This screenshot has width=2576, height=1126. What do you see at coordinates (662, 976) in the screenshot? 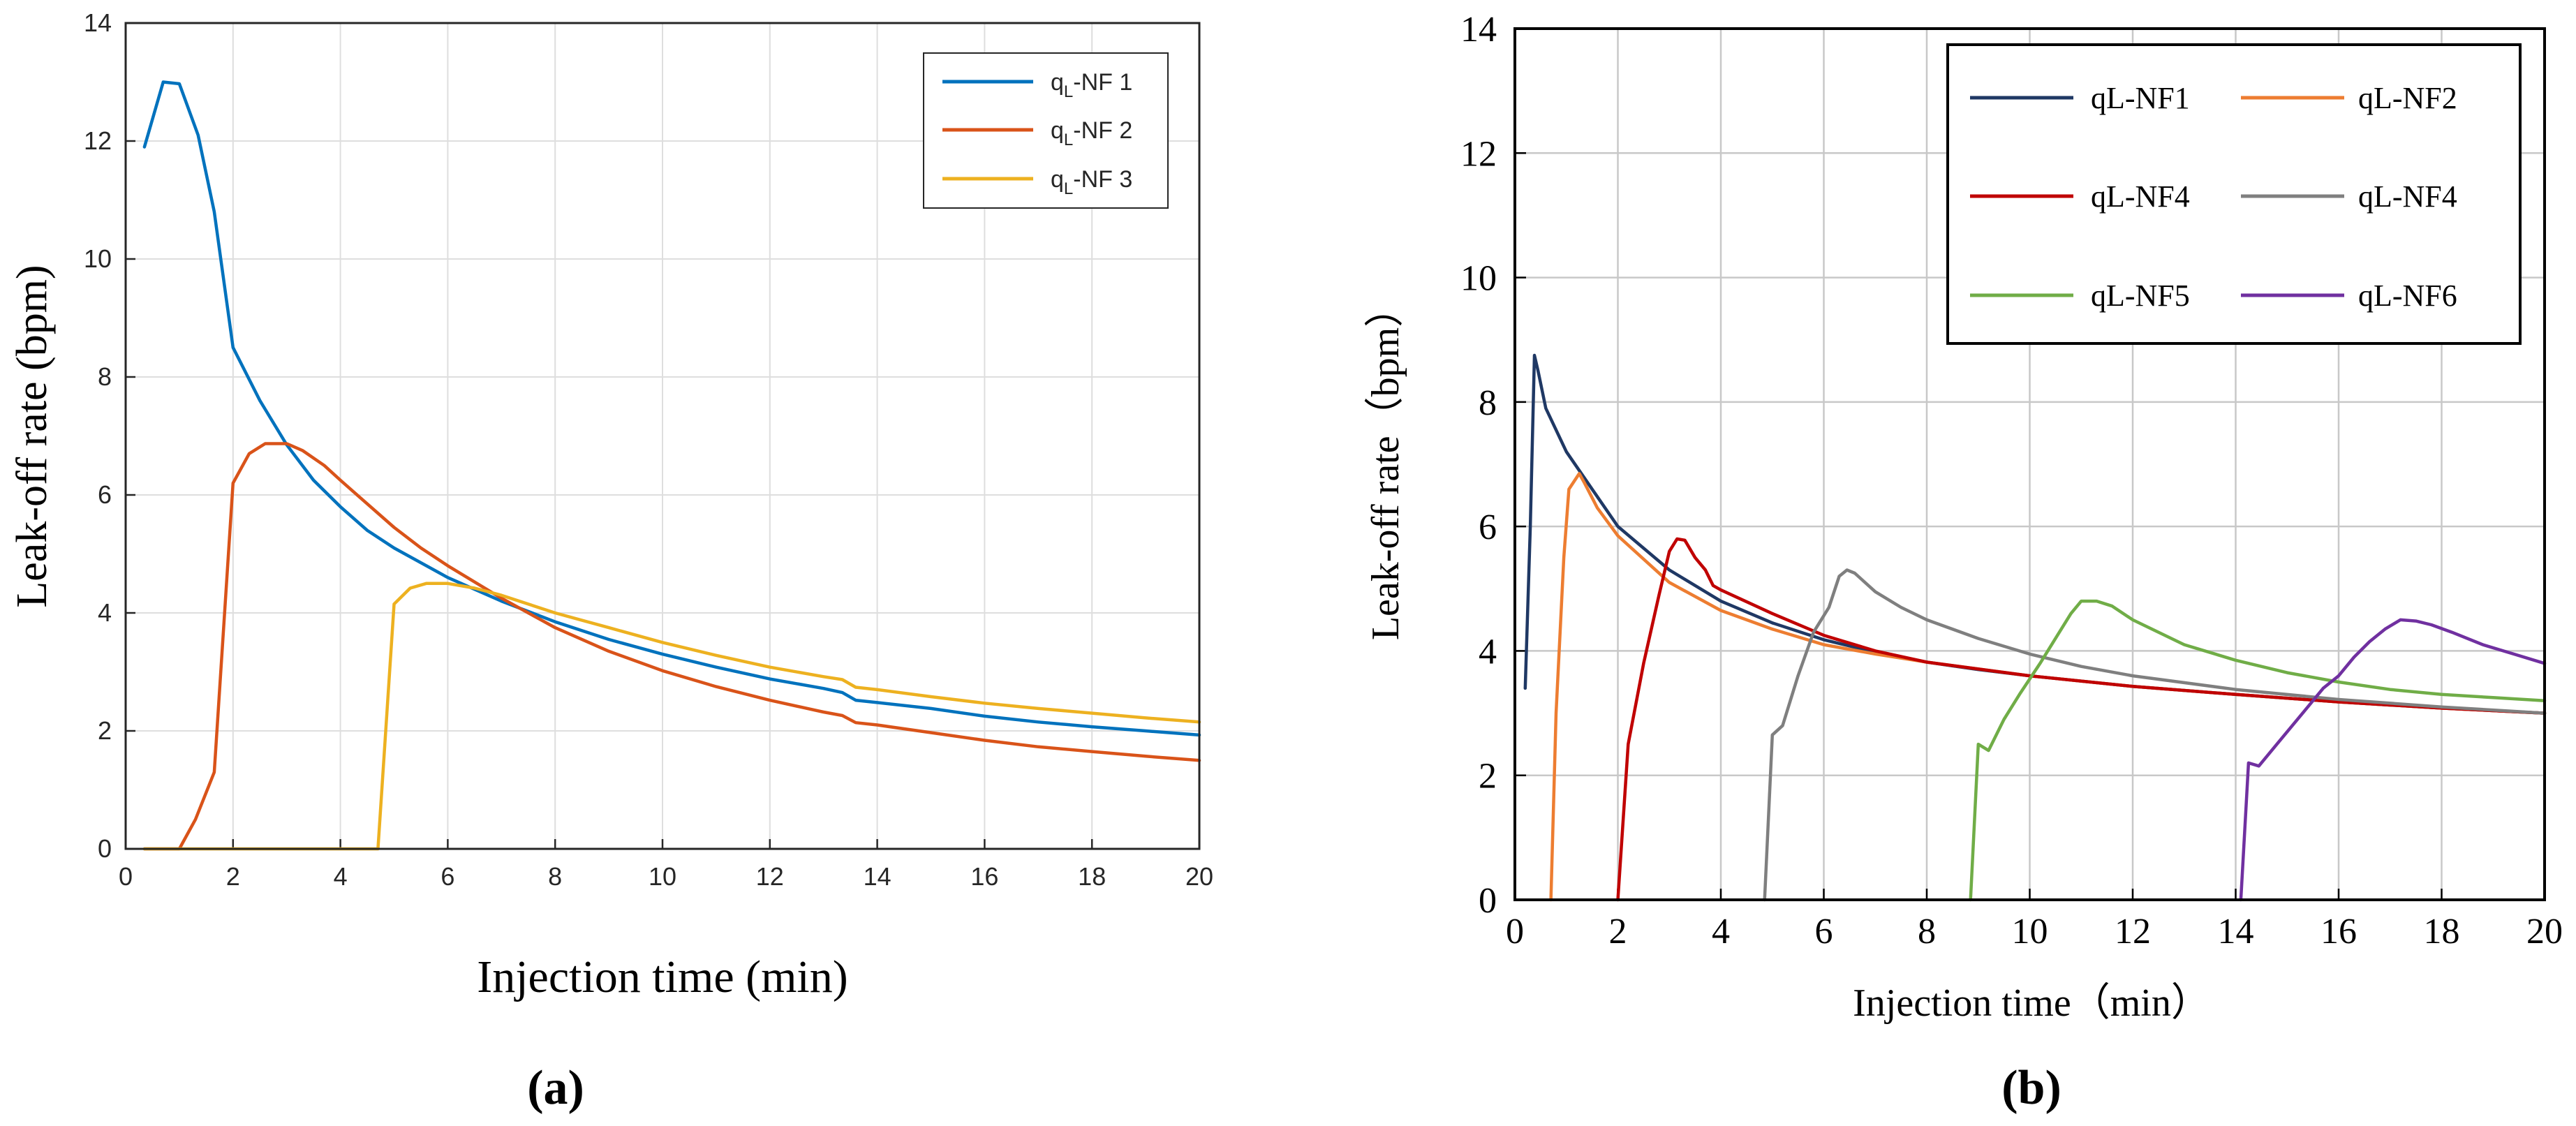
I see `panel-a-x-axis-label: Injection time (min)` at bounding box center [662, 976].